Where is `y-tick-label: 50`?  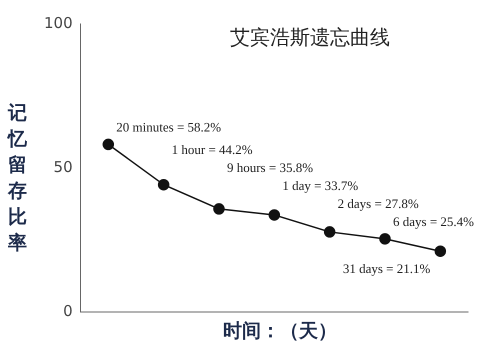 y-tick-label: 50 is located at coordinates (63, 167).